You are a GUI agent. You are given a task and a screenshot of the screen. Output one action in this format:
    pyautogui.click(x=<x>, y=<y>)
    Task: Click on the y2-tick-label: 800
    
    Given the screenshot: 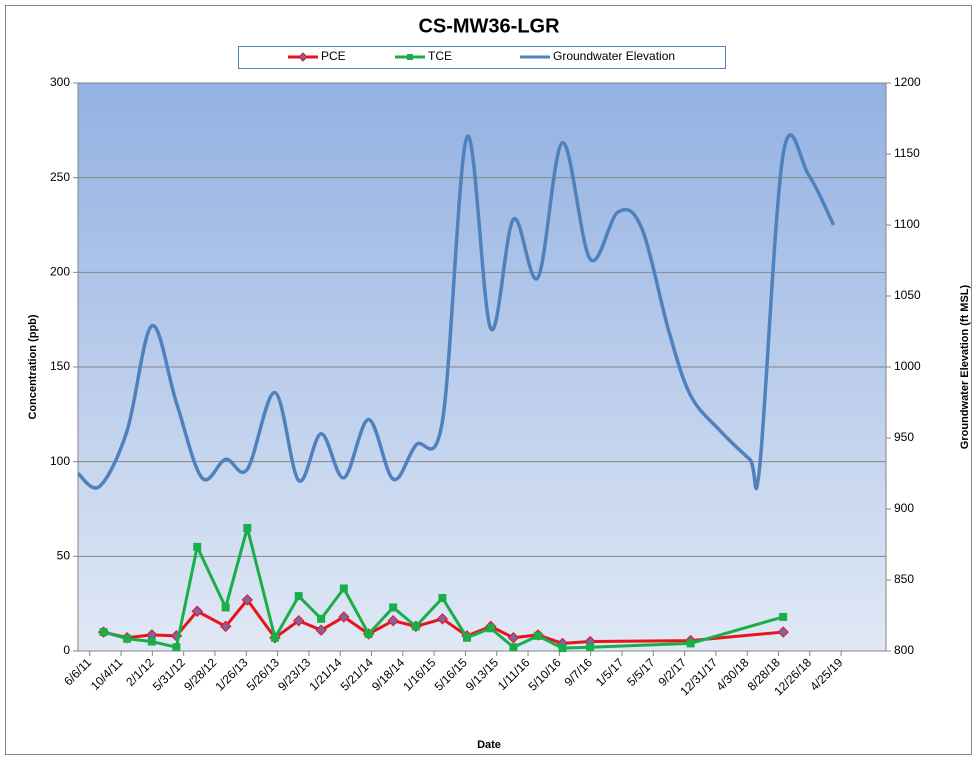 What is the action you would take?
    pyautogui.click(x=904, y=650)
    